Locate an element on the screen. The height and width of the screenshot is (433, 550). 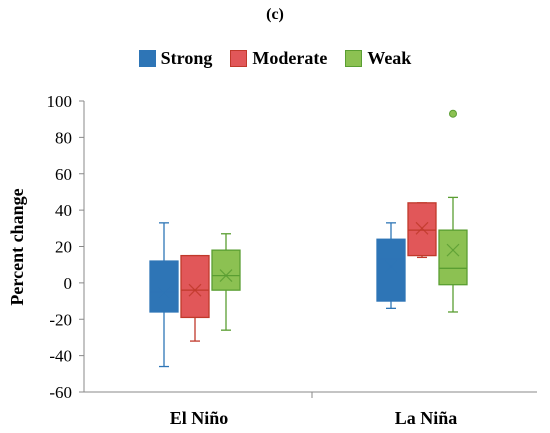
outlier-point is located at coordinates (453, 113).